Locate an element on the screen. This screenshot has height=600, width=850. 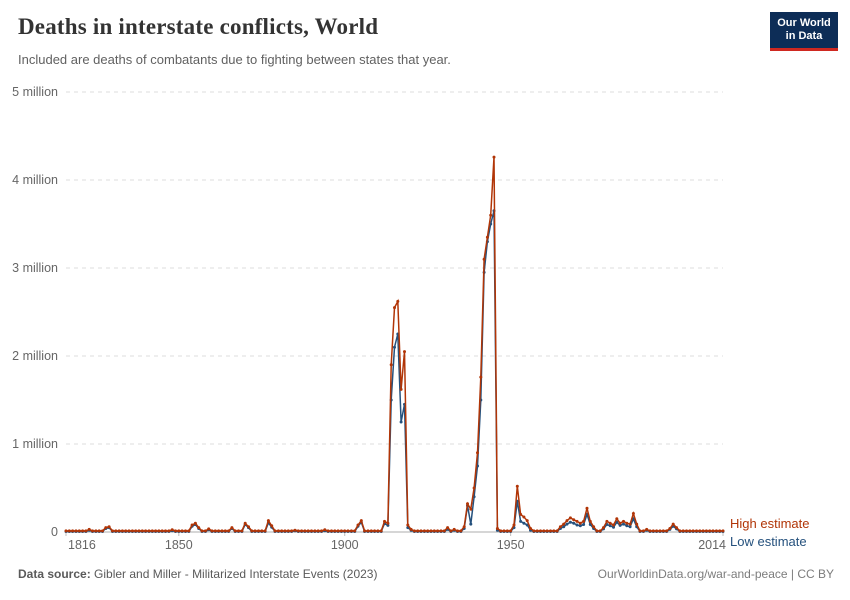
owid-logo-line2: in Data is located at coordinates (804, 36).